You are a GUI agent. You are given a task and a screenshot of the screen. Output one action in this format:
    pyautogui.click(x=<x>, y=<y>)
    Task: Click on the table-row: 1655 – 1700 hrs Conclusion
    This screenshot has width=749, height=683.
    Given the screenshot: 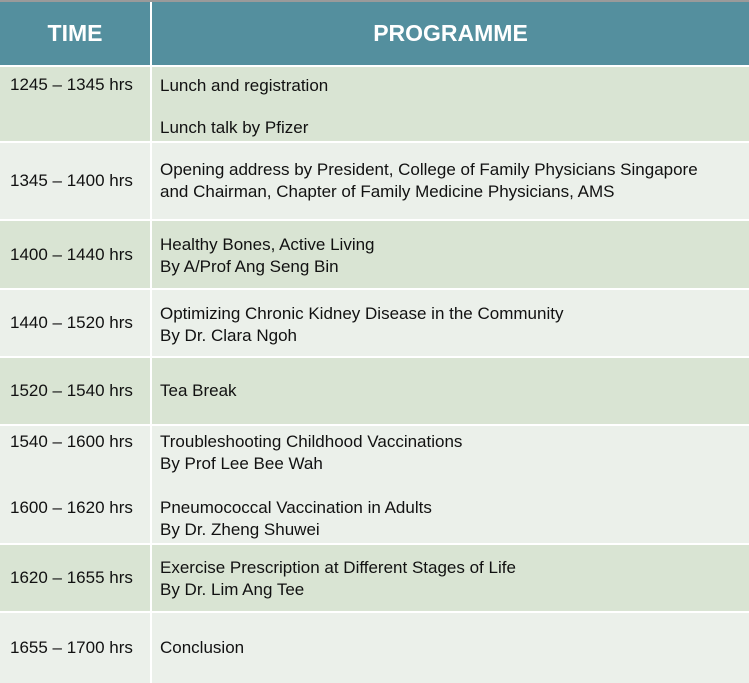 What is the action you would take?
    pyautogui.click(x=374, y=648)
    